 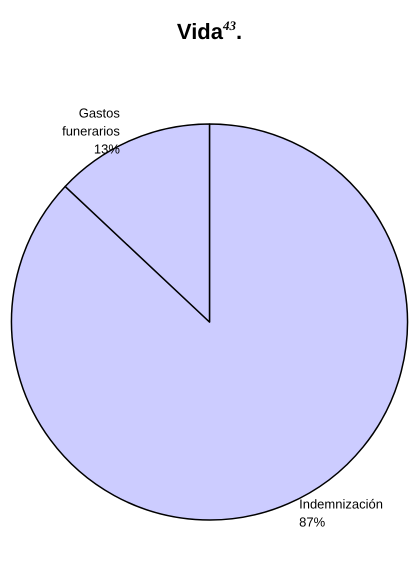 I want to click on data-label: 87%, so click(x=312, y=522).